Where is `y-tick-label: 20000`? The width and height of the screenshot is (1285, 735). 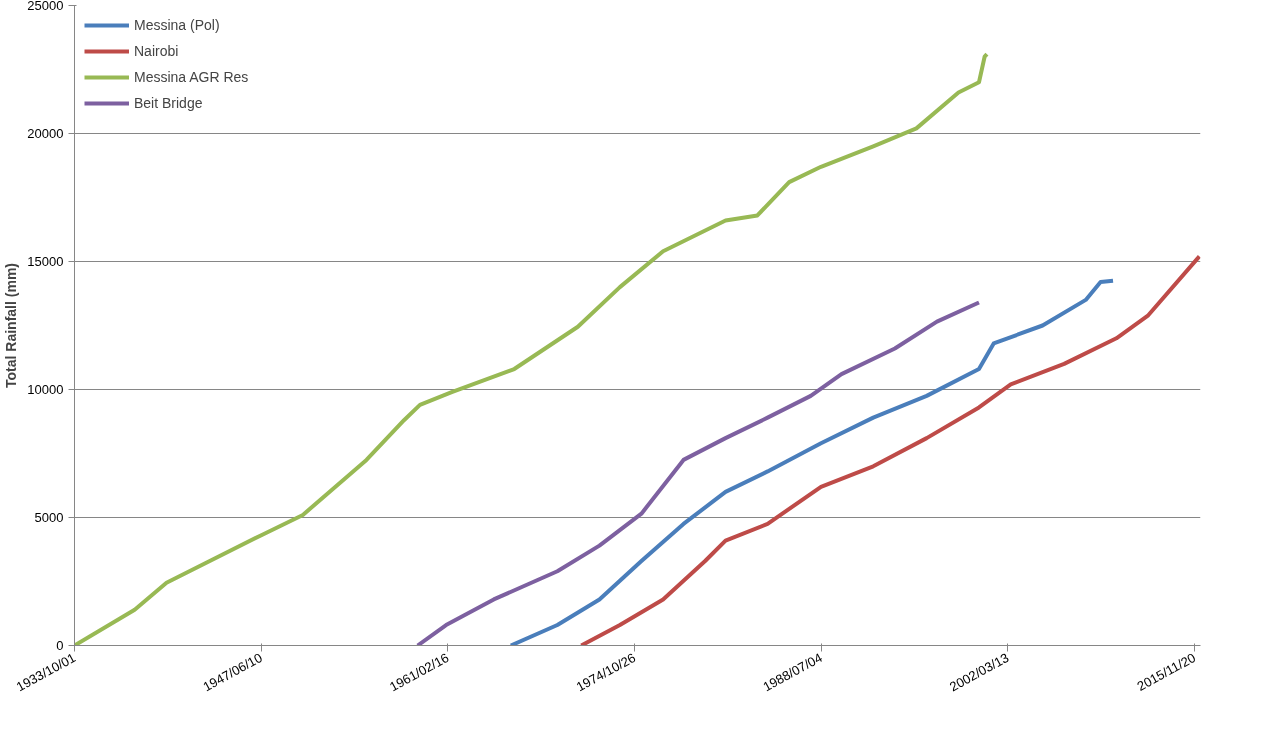 y-tick-label: 20000 is located at coordinates (45, 133).